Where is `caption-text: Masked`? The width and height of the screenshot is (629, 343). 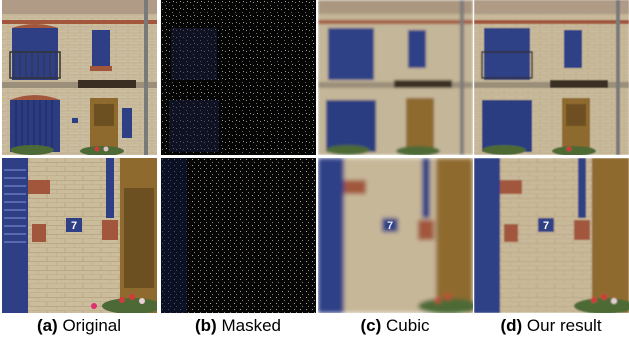 caption-text: Masked is located at coordinates (251, 325).